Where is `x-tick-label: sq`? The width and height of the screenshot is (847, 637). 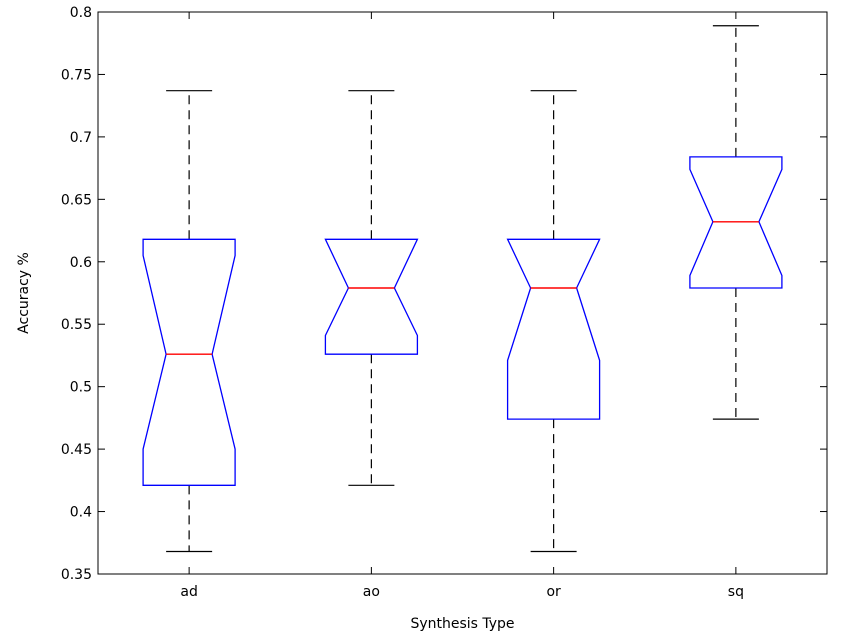 x-tick-label: sq is located at coordinates (736, 592).